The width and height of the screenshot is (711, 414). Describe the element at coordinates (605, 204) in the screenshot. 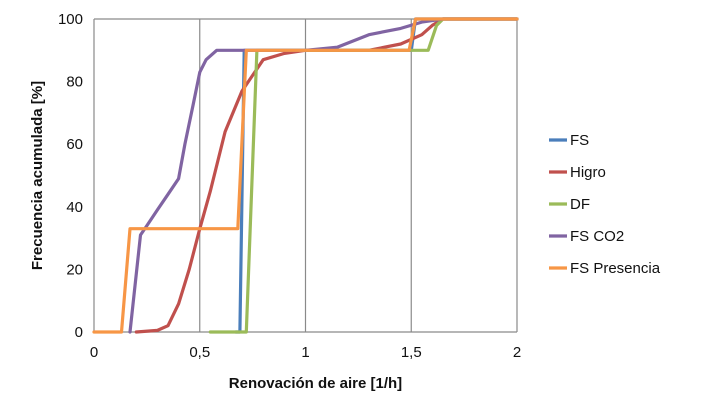

I see `legend: FS Higro DF FS CO2 FS Presencia` at that location.